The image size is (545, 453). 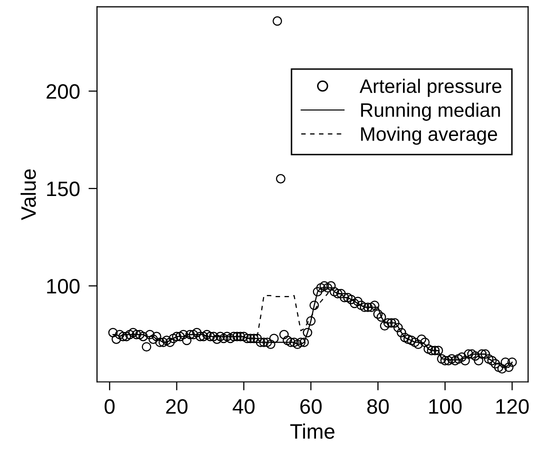 What do you see at coordinates (63, 91) in the screenshot?
I see `y-tick-label: 200` at bounding box center [63, 91].